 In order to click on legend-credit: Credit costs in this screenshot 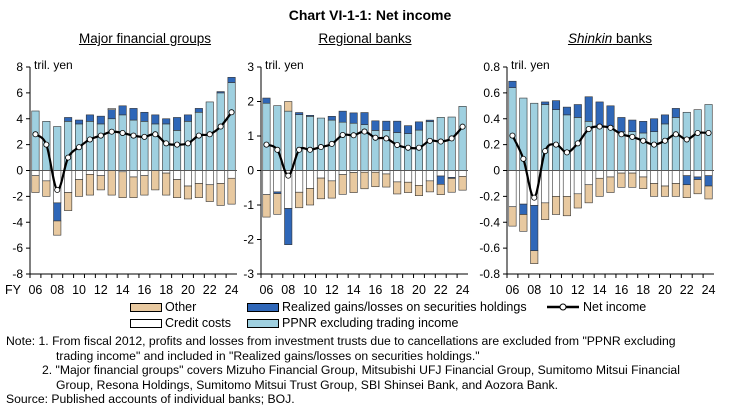, I will do `click(180, 323)`.